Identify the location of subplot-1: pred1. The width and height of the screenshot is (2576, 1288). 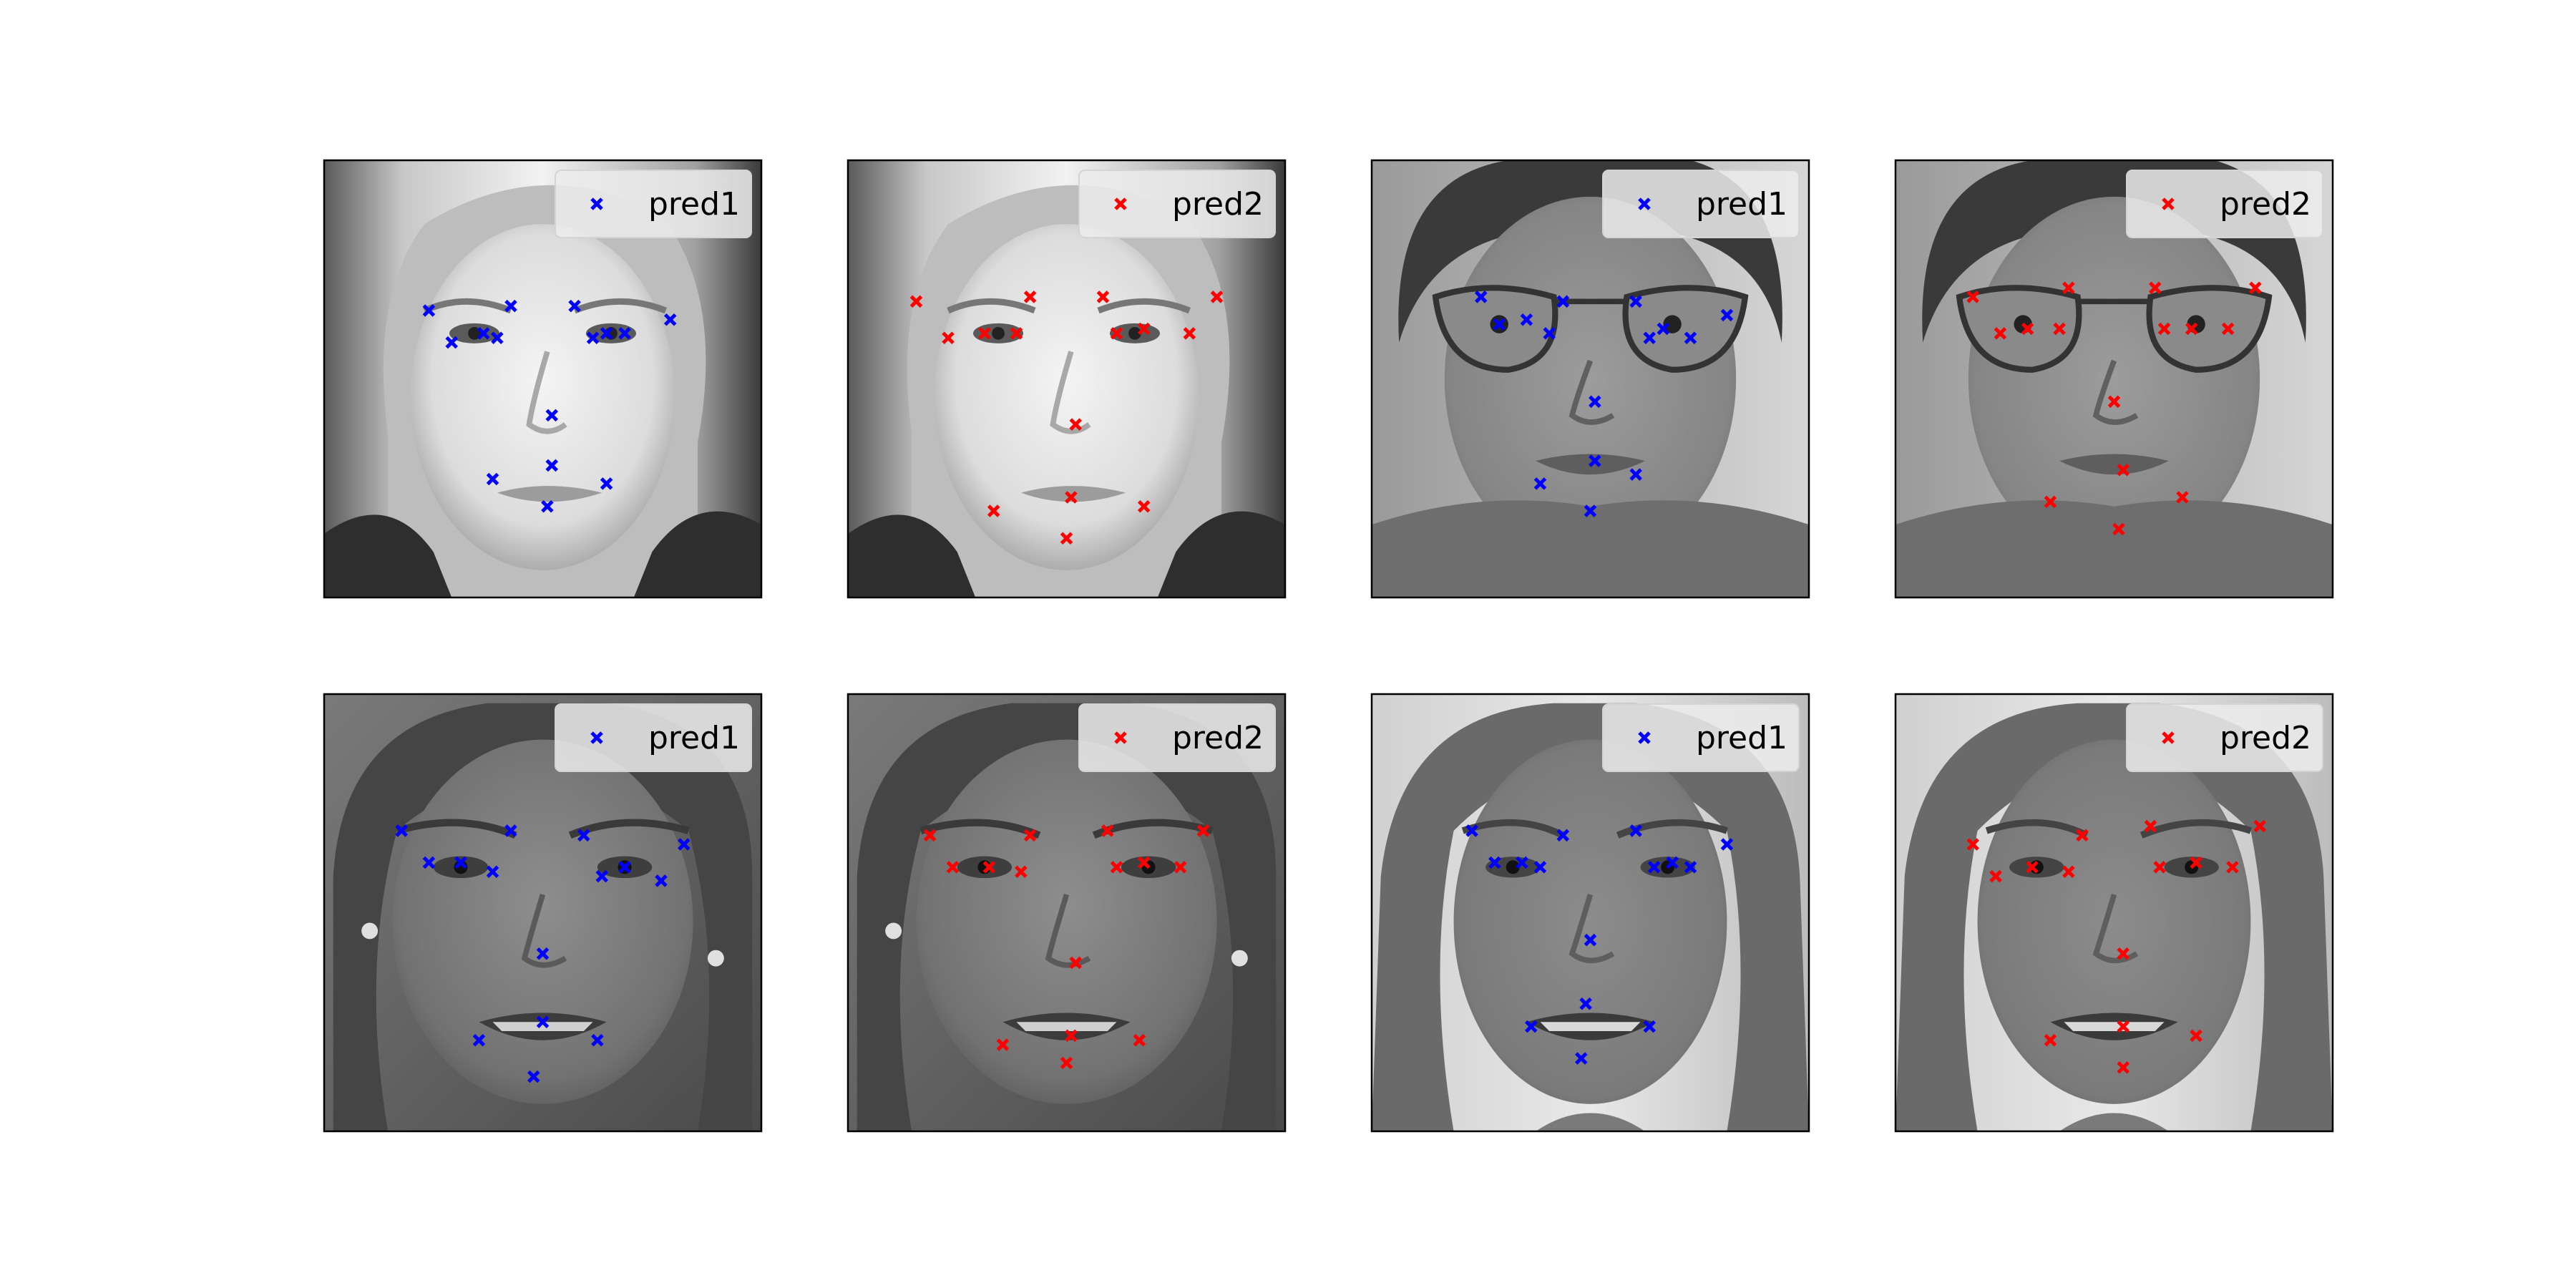
(543, 379).